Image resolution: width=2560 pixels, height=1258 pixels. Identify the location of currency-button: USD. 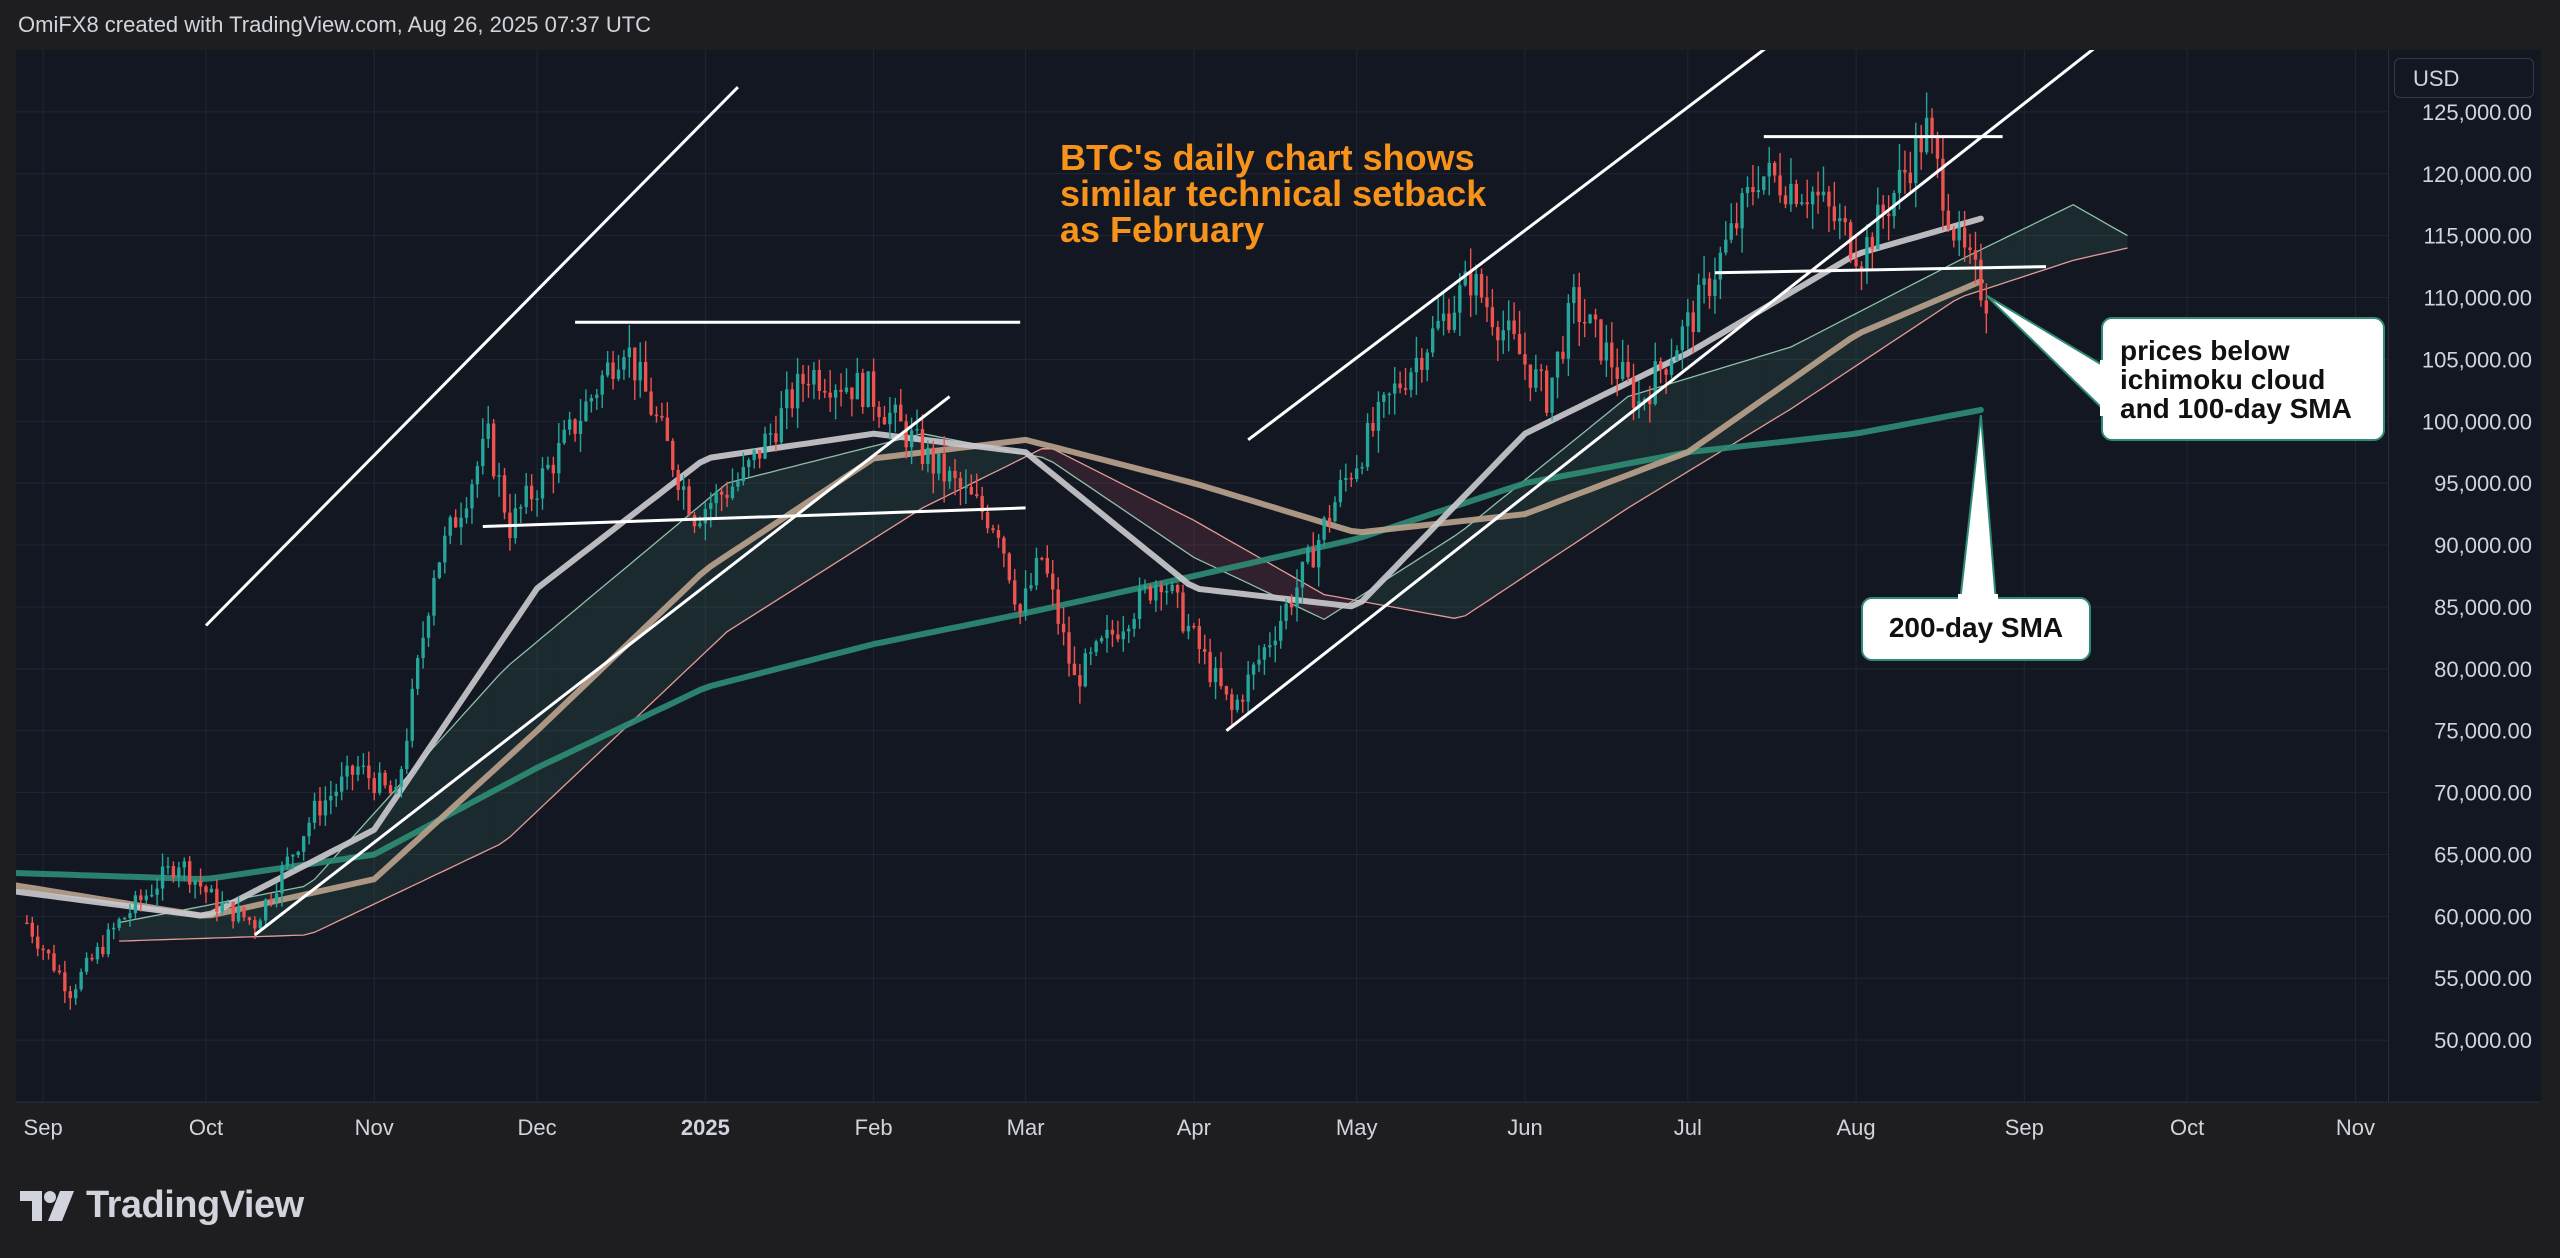
(2464, 78).